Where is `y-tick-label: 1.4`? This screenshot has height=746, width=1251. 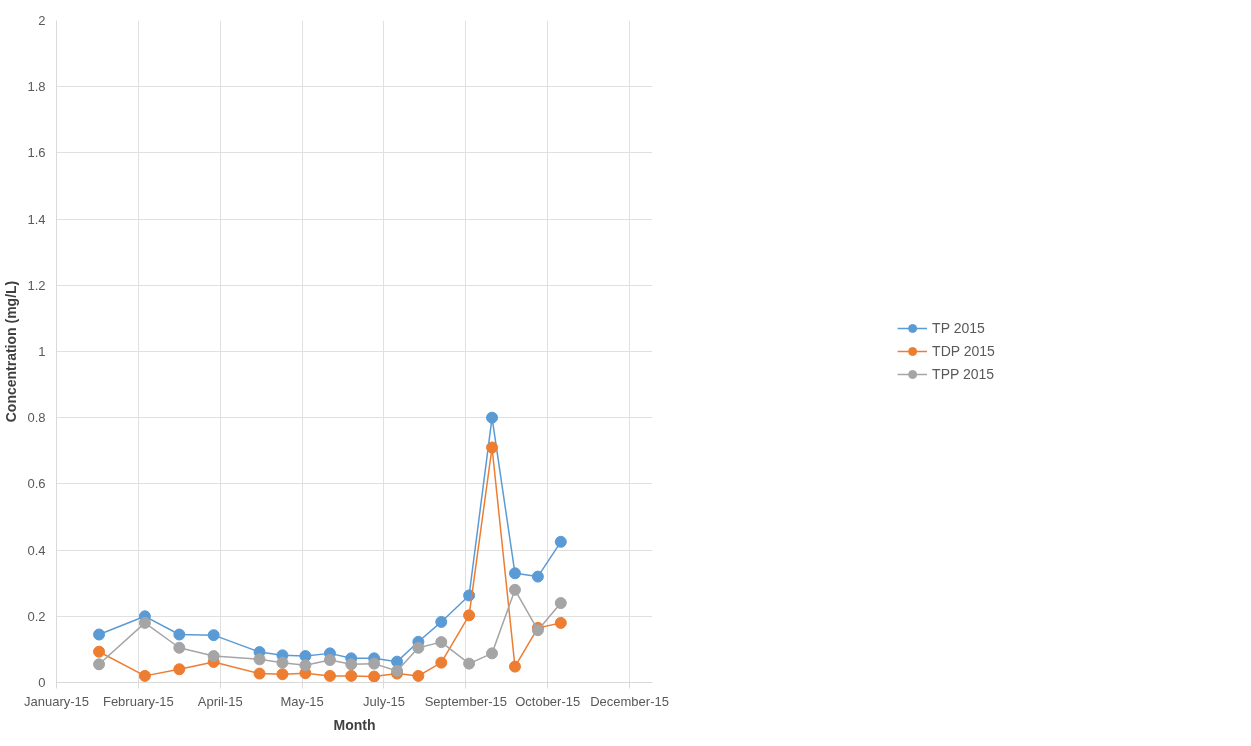
y-tick-label: 1.4 is located at coordinates (36, 219).